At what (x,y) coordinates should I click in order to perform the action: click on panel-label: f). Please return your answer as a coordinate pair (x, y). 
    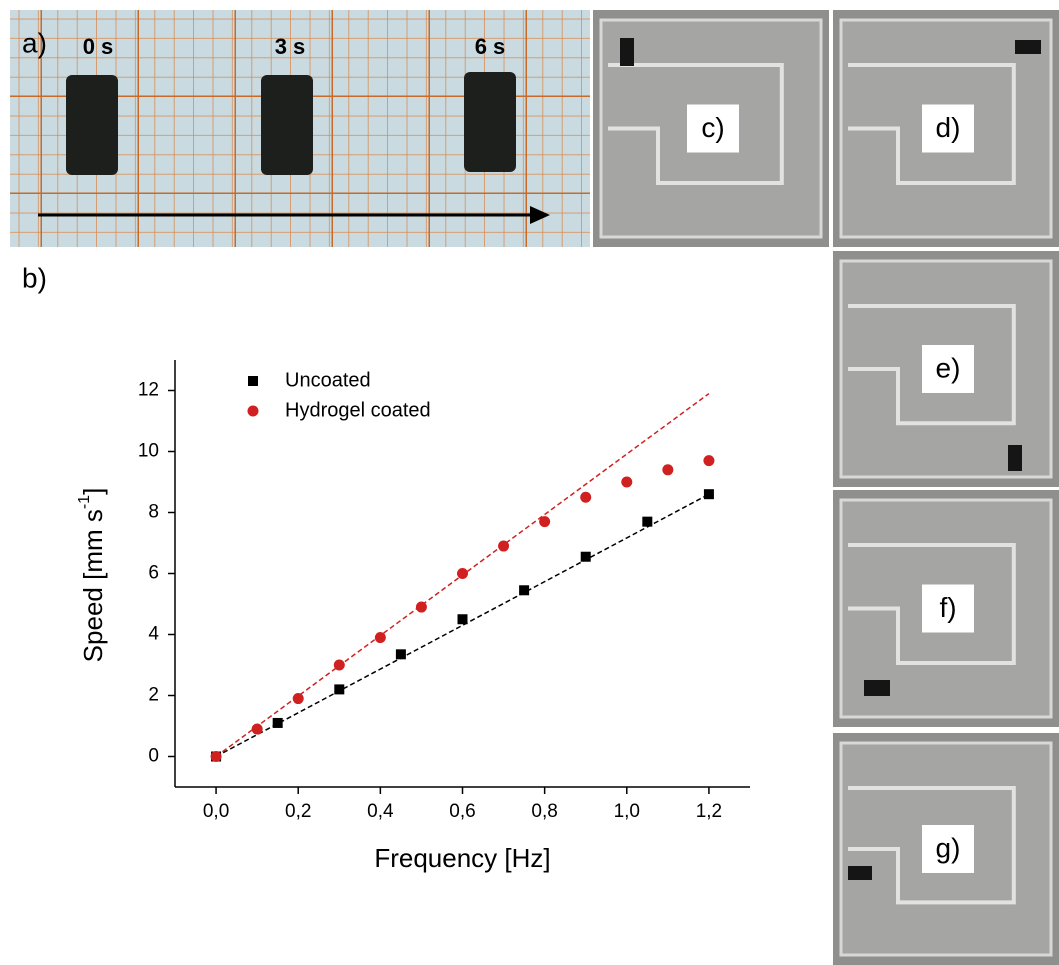
    Looking at the image, I should click on (947, 607).